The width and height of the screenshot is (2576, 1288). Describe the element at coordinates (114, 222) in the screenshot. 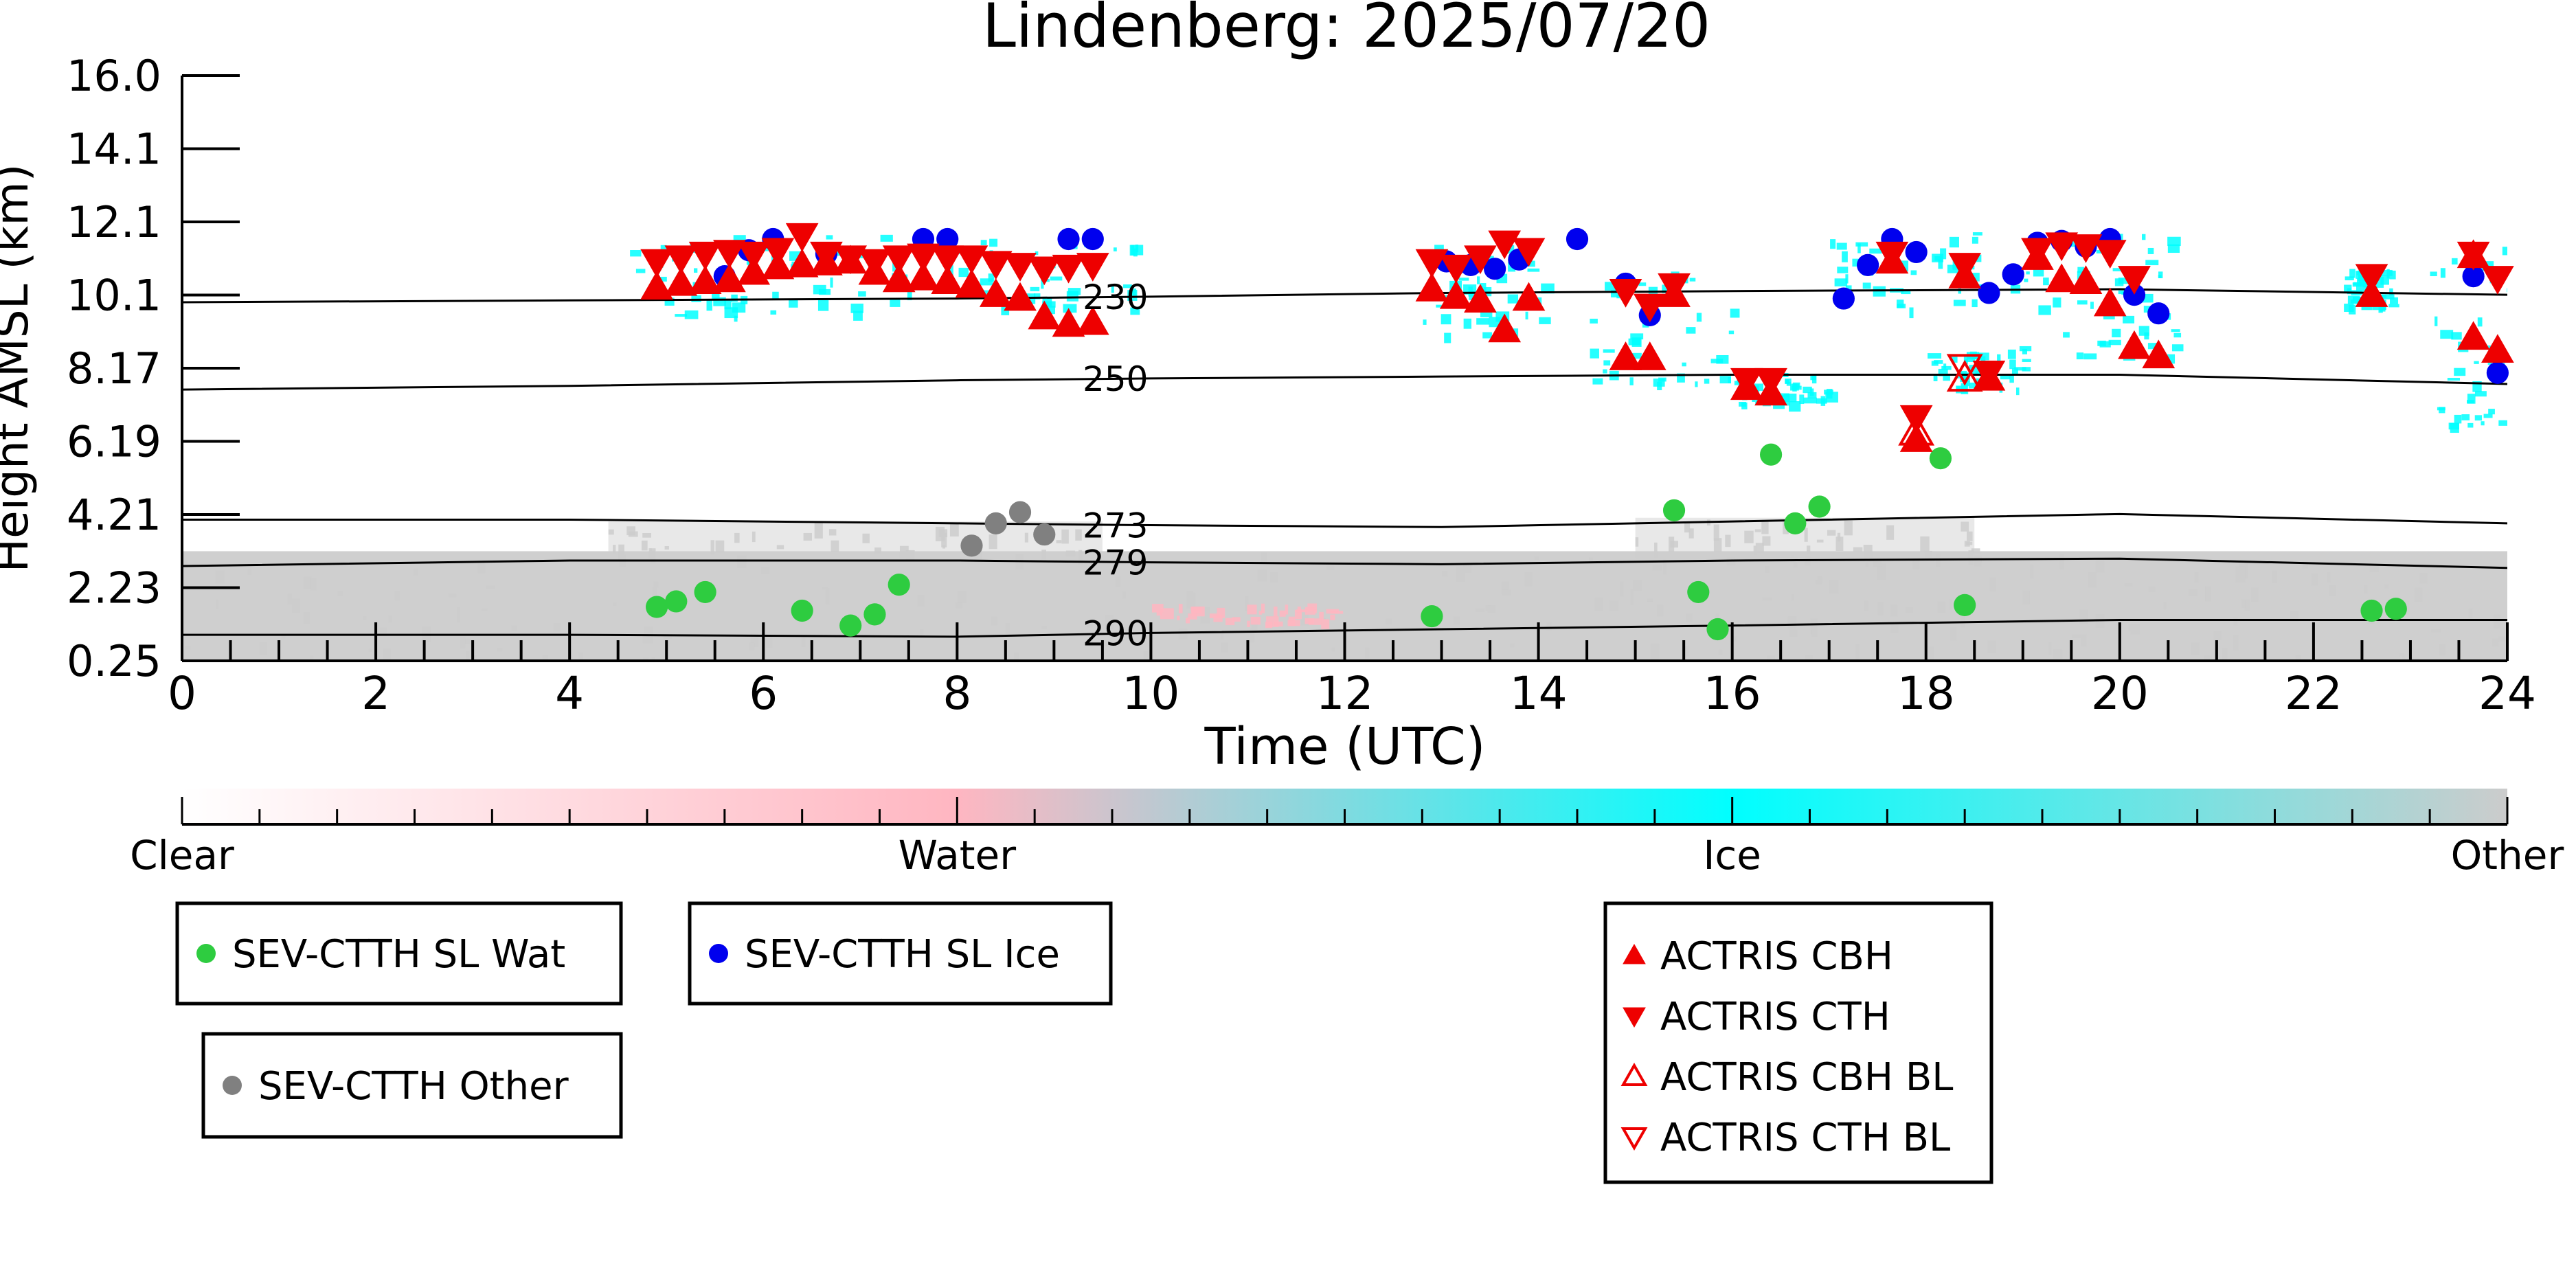

I see `y-tick-label: 12.1` at that location.